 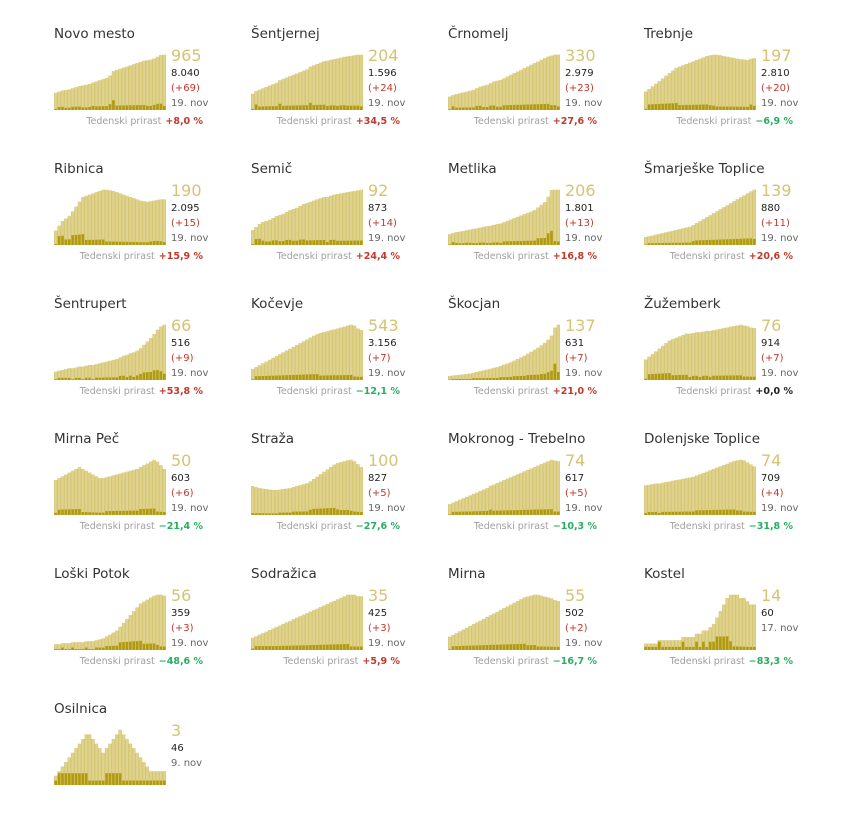 What do you see at coordinates (718, 526) in the screenshot?
I see `weekly-growth-row: Tedenski prirast−31,8 %` at bounding box center [718, 526].